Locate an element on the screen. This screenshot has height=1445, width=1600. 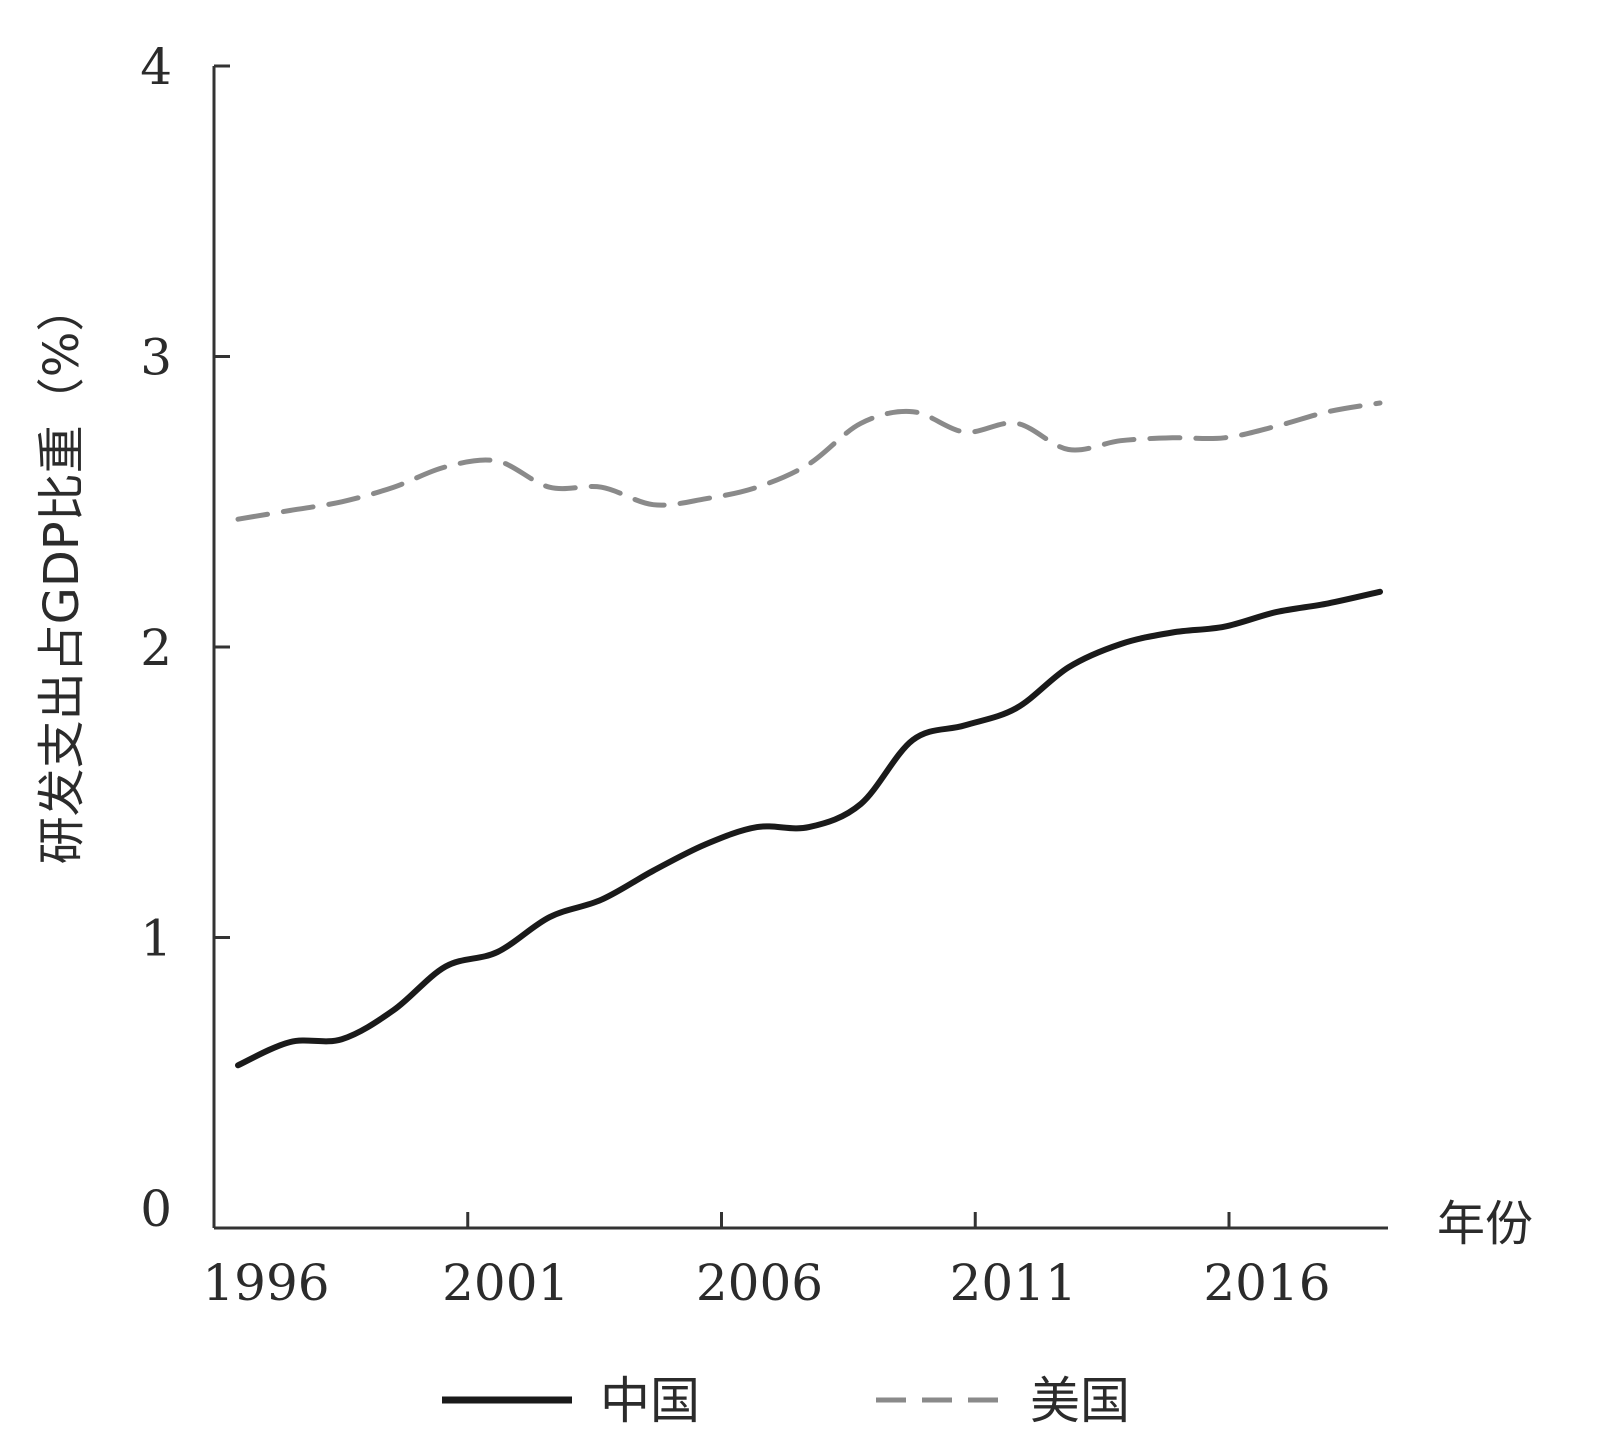
legend-label: 美国 is located at coordinates (1080, 1401).